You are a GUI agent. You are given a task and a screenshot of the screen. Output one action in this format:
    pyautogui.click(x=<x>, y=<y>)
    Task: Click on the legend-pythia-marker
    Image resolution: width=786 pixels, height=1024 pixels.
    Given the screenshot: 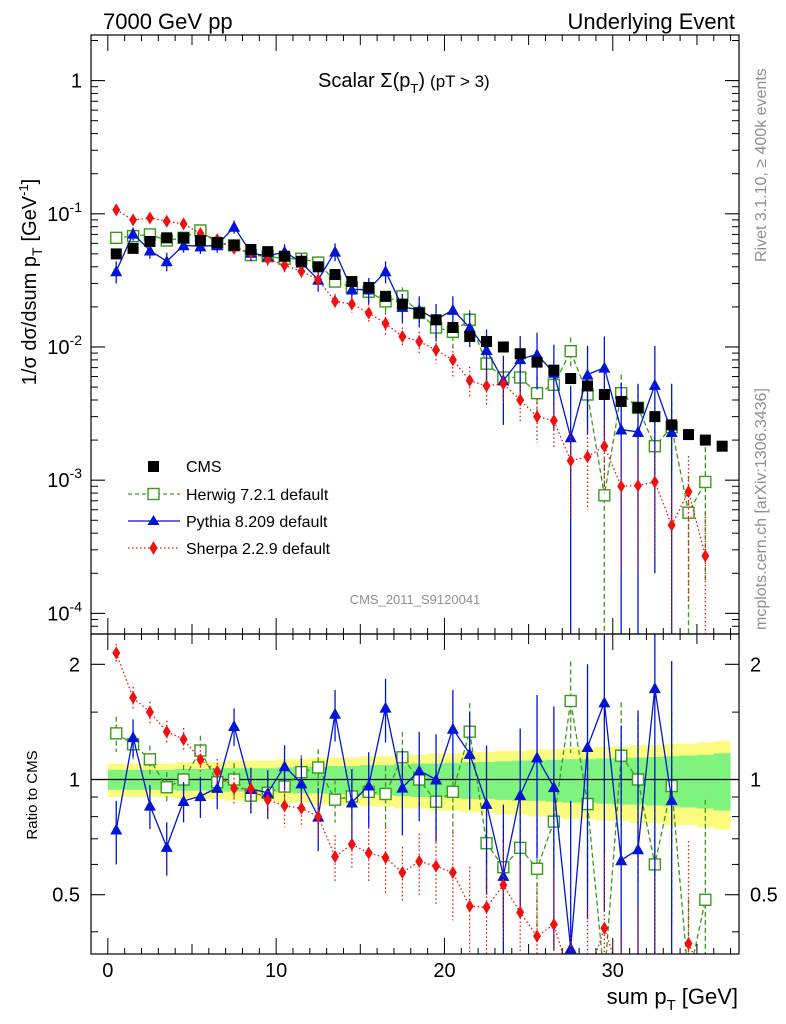 What is the action you would take?
    pyautogui.click(x=153, y=520)
    